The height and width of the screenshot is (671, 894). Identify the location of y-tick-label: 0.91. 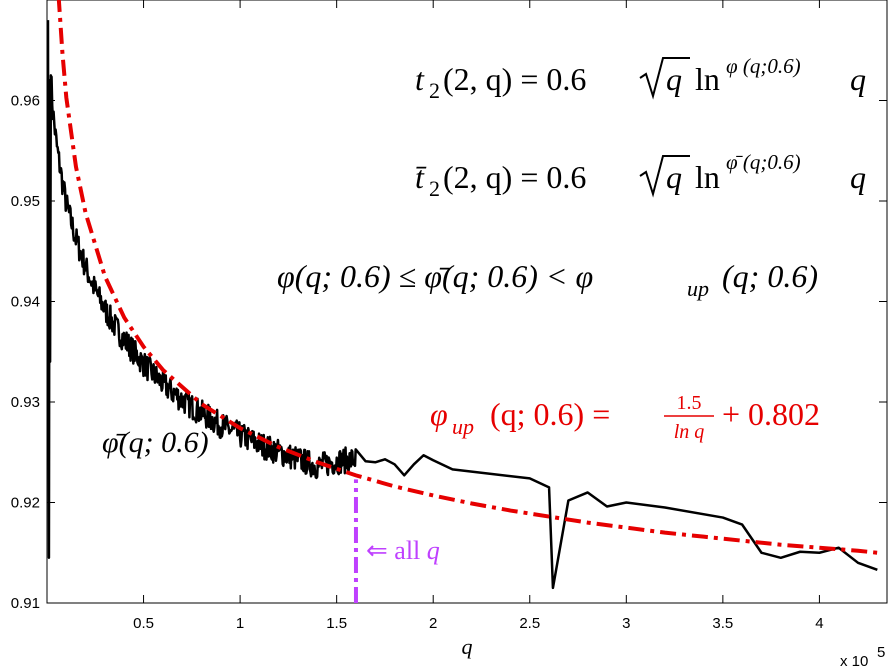
(25, 603).